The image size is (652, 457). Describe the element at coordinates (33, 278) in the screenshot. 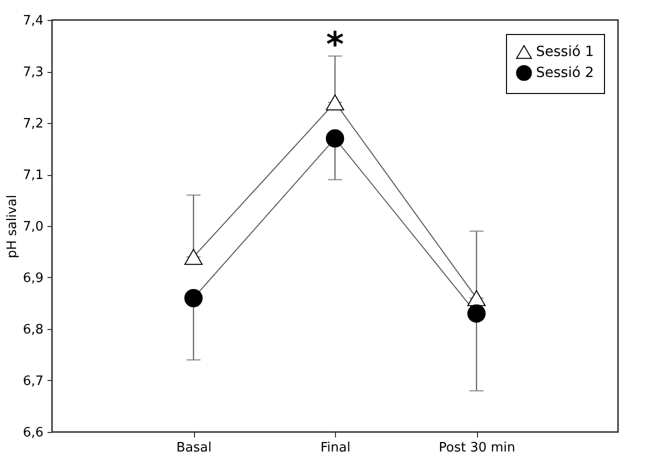

I see `y-tick-label: 6,9` at that location.